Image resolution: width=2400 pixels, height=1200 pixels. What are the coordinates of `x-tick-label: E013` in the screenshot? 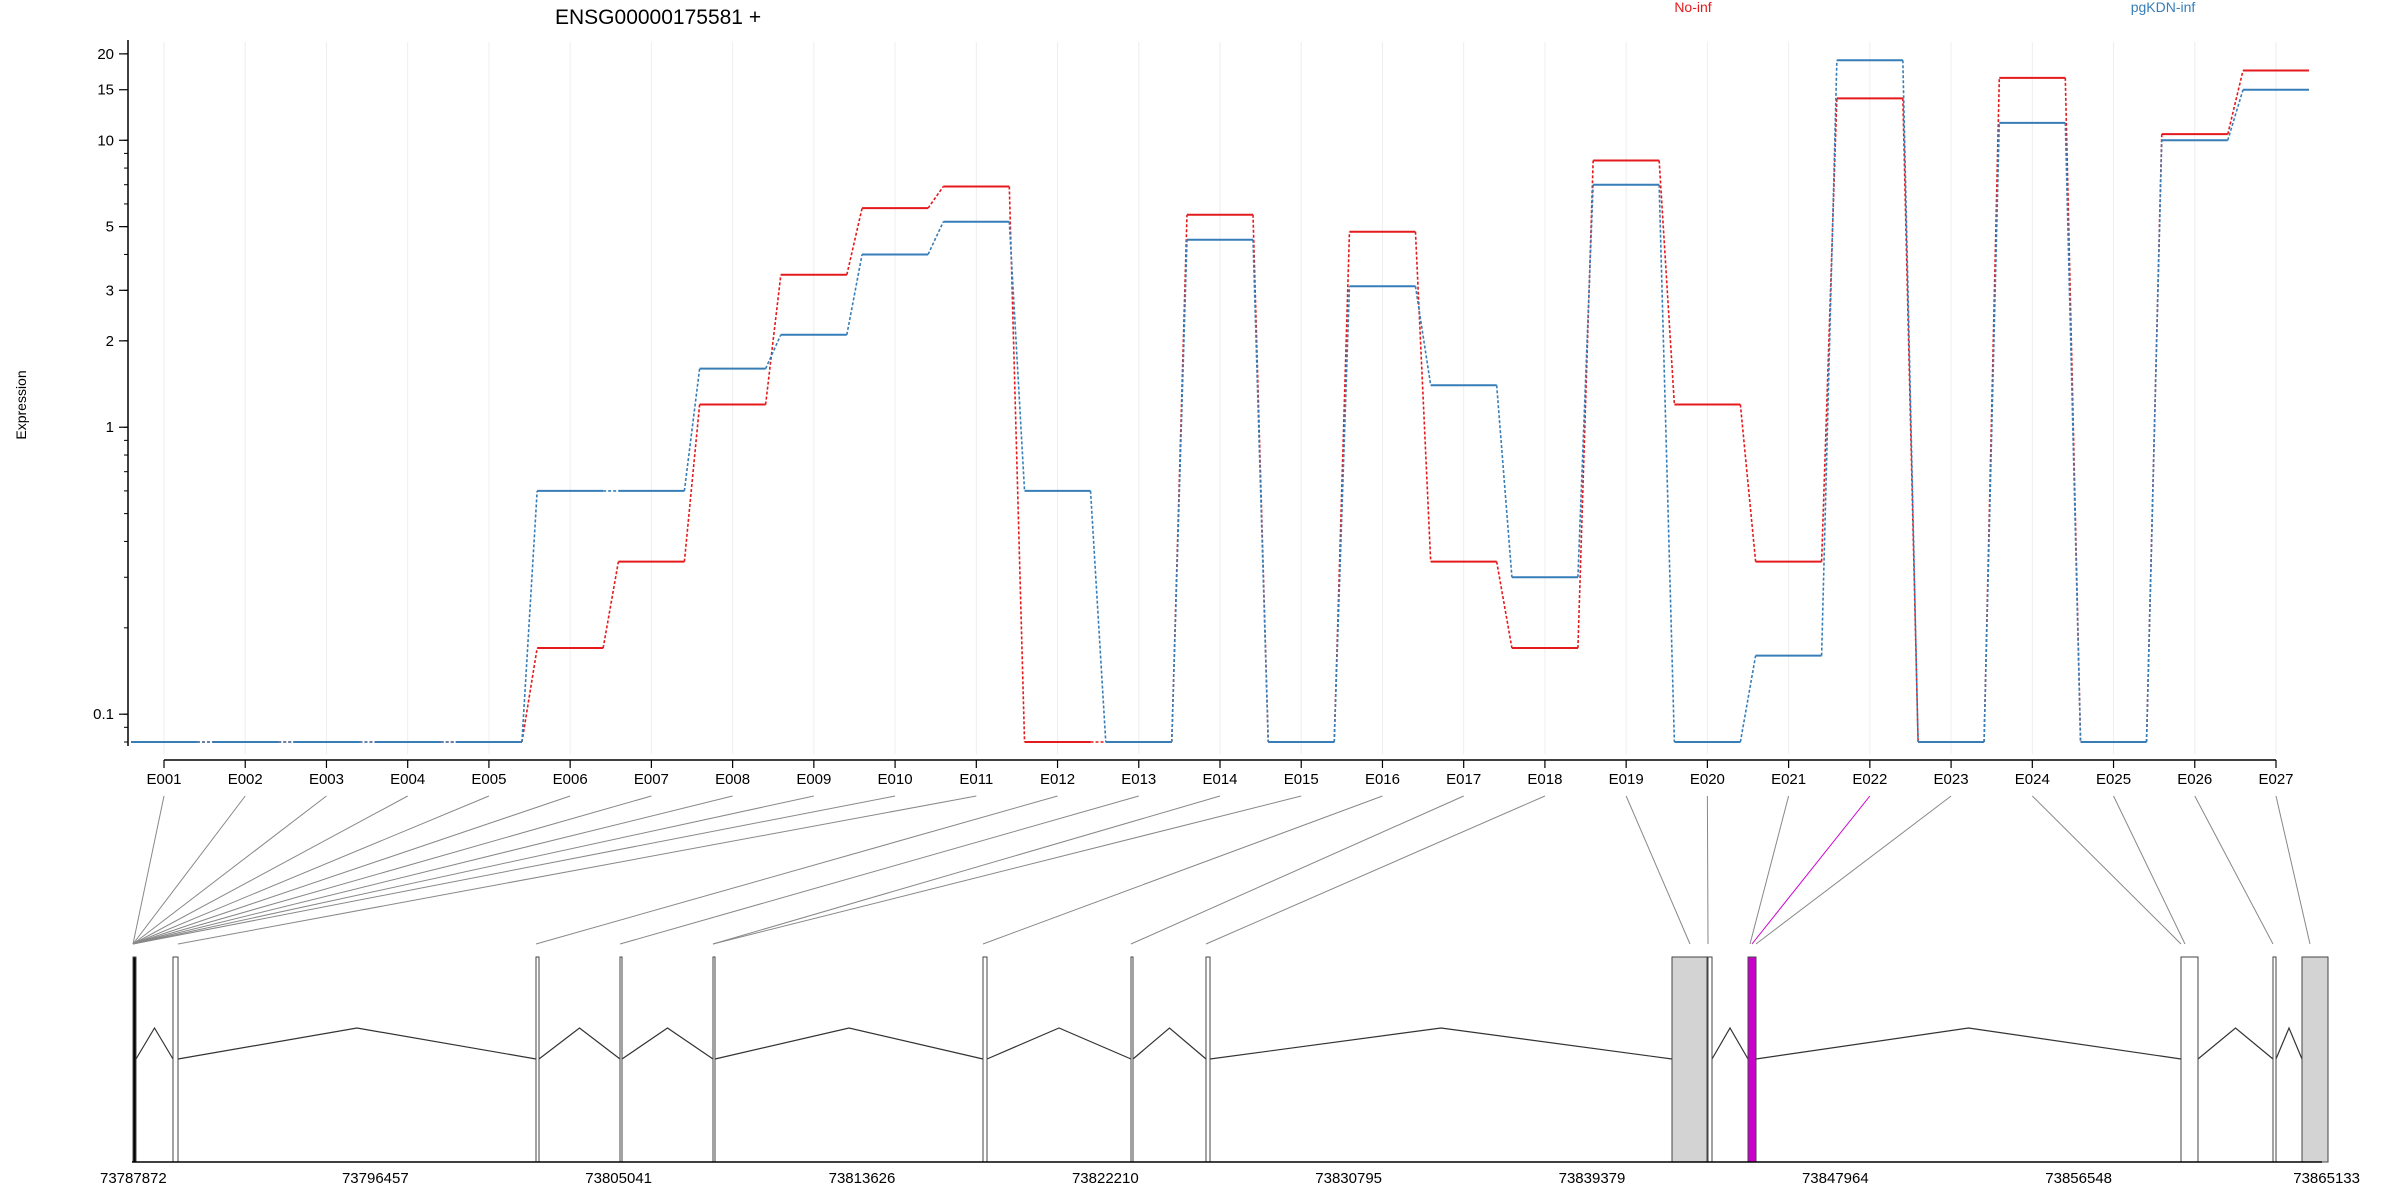 It's located at (1138, 779).